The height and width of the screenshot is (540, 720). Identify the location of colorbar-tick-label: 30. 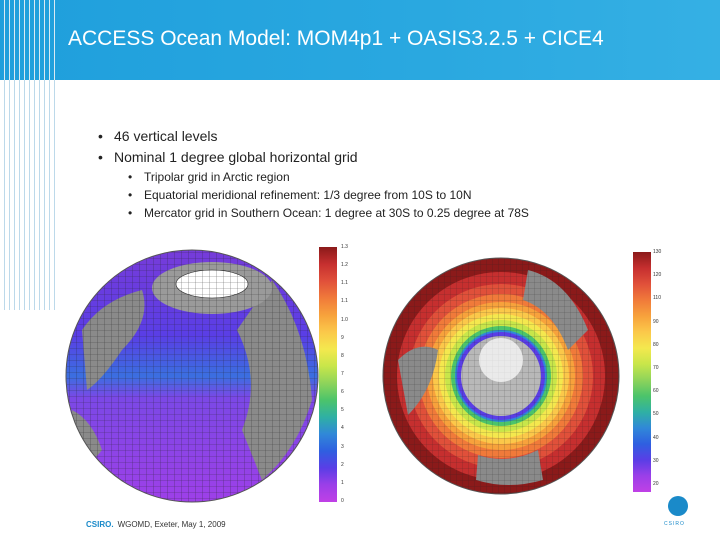
(656, 460).